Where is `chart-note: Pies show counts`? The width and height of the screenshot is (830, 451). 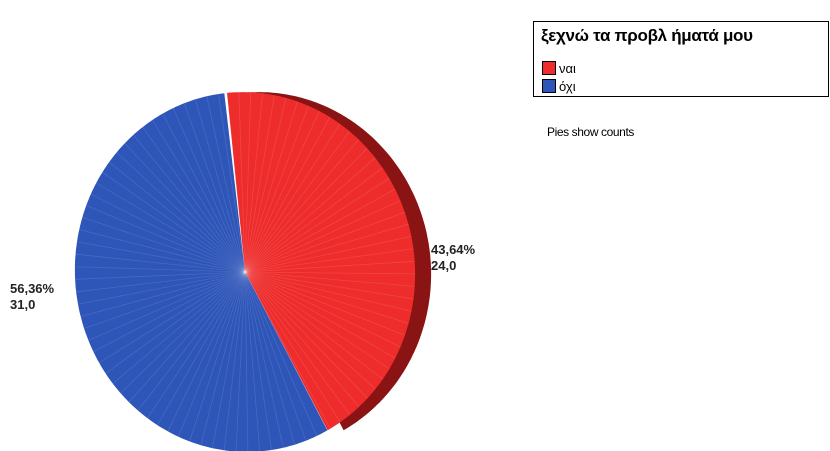 chart-note: Pies show counts is located at coordinates (590, 132).